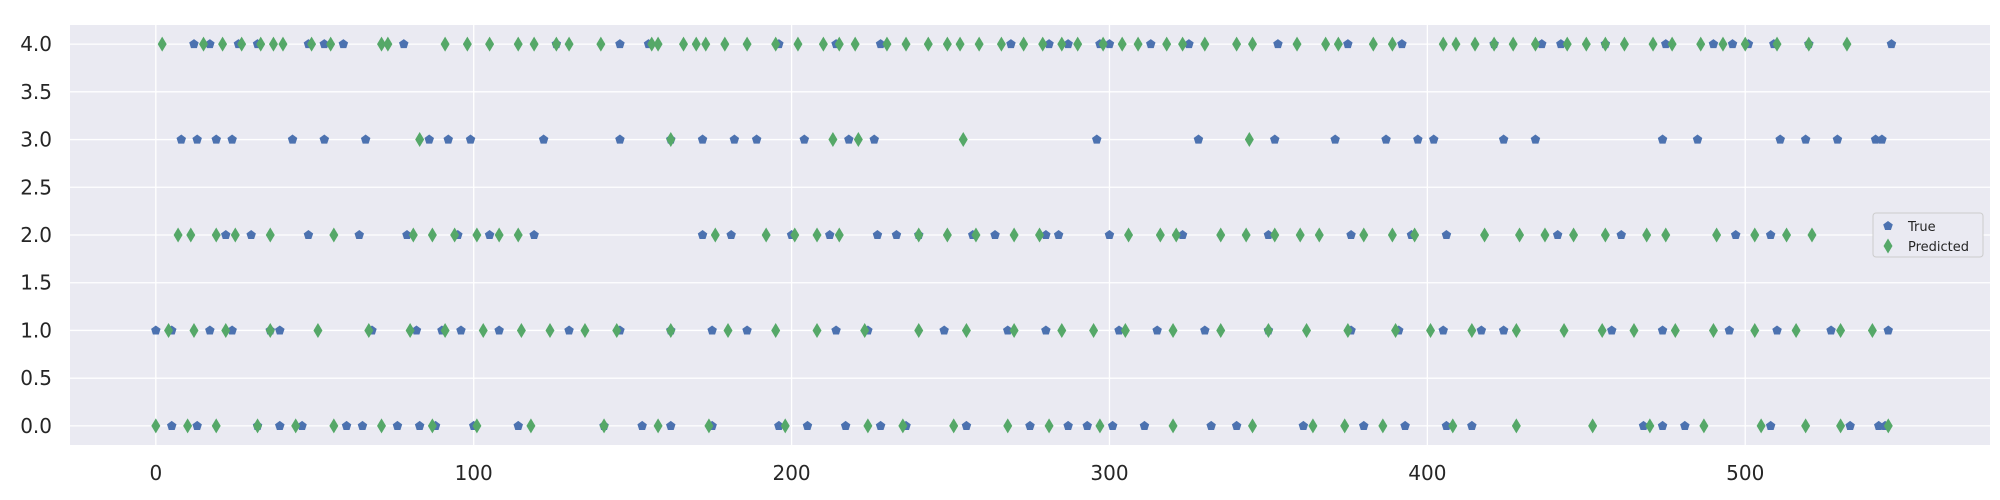 The image size is (2000, 500). Describe the element at coordinates (1888, 246) in the screenshot. I see `legend-marker-predicted` at that location.